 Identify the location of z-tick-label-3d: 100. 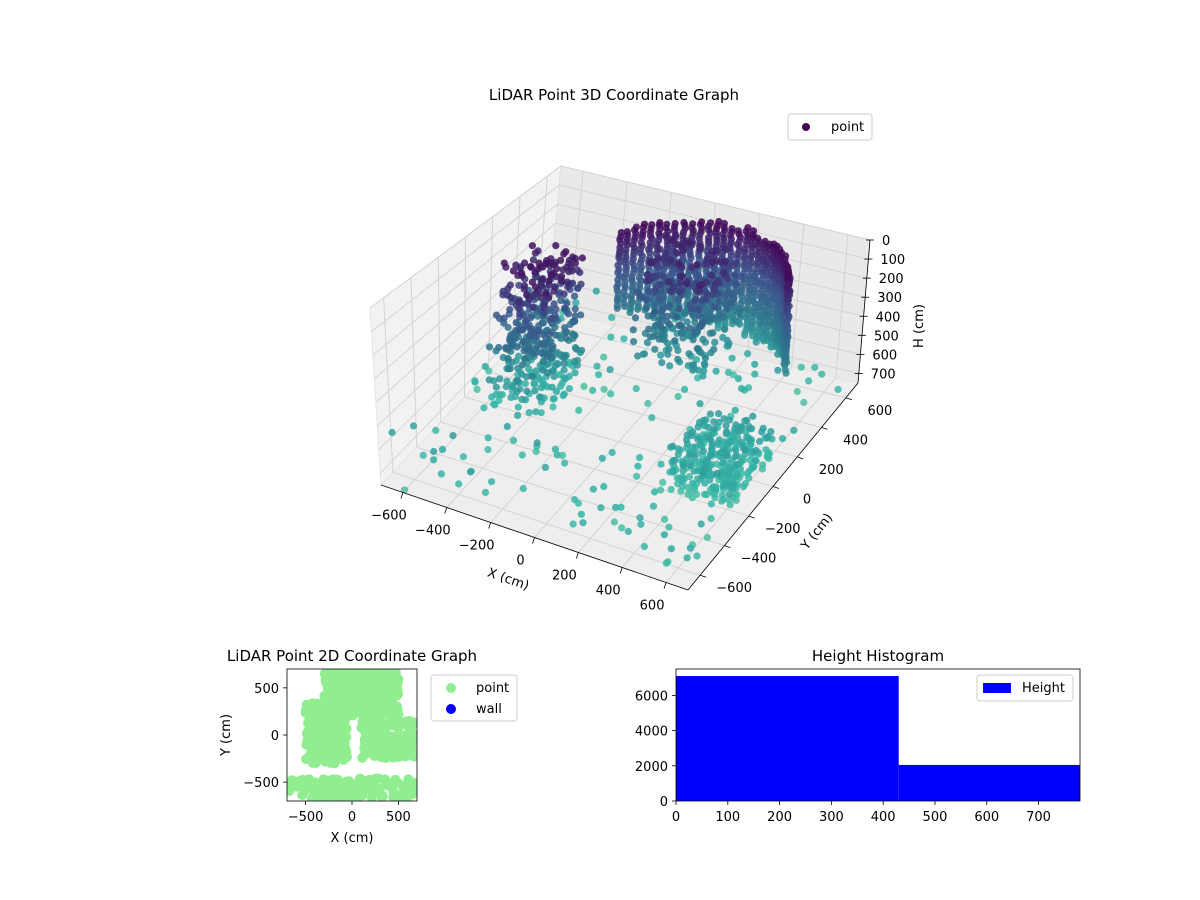
(892, 260).